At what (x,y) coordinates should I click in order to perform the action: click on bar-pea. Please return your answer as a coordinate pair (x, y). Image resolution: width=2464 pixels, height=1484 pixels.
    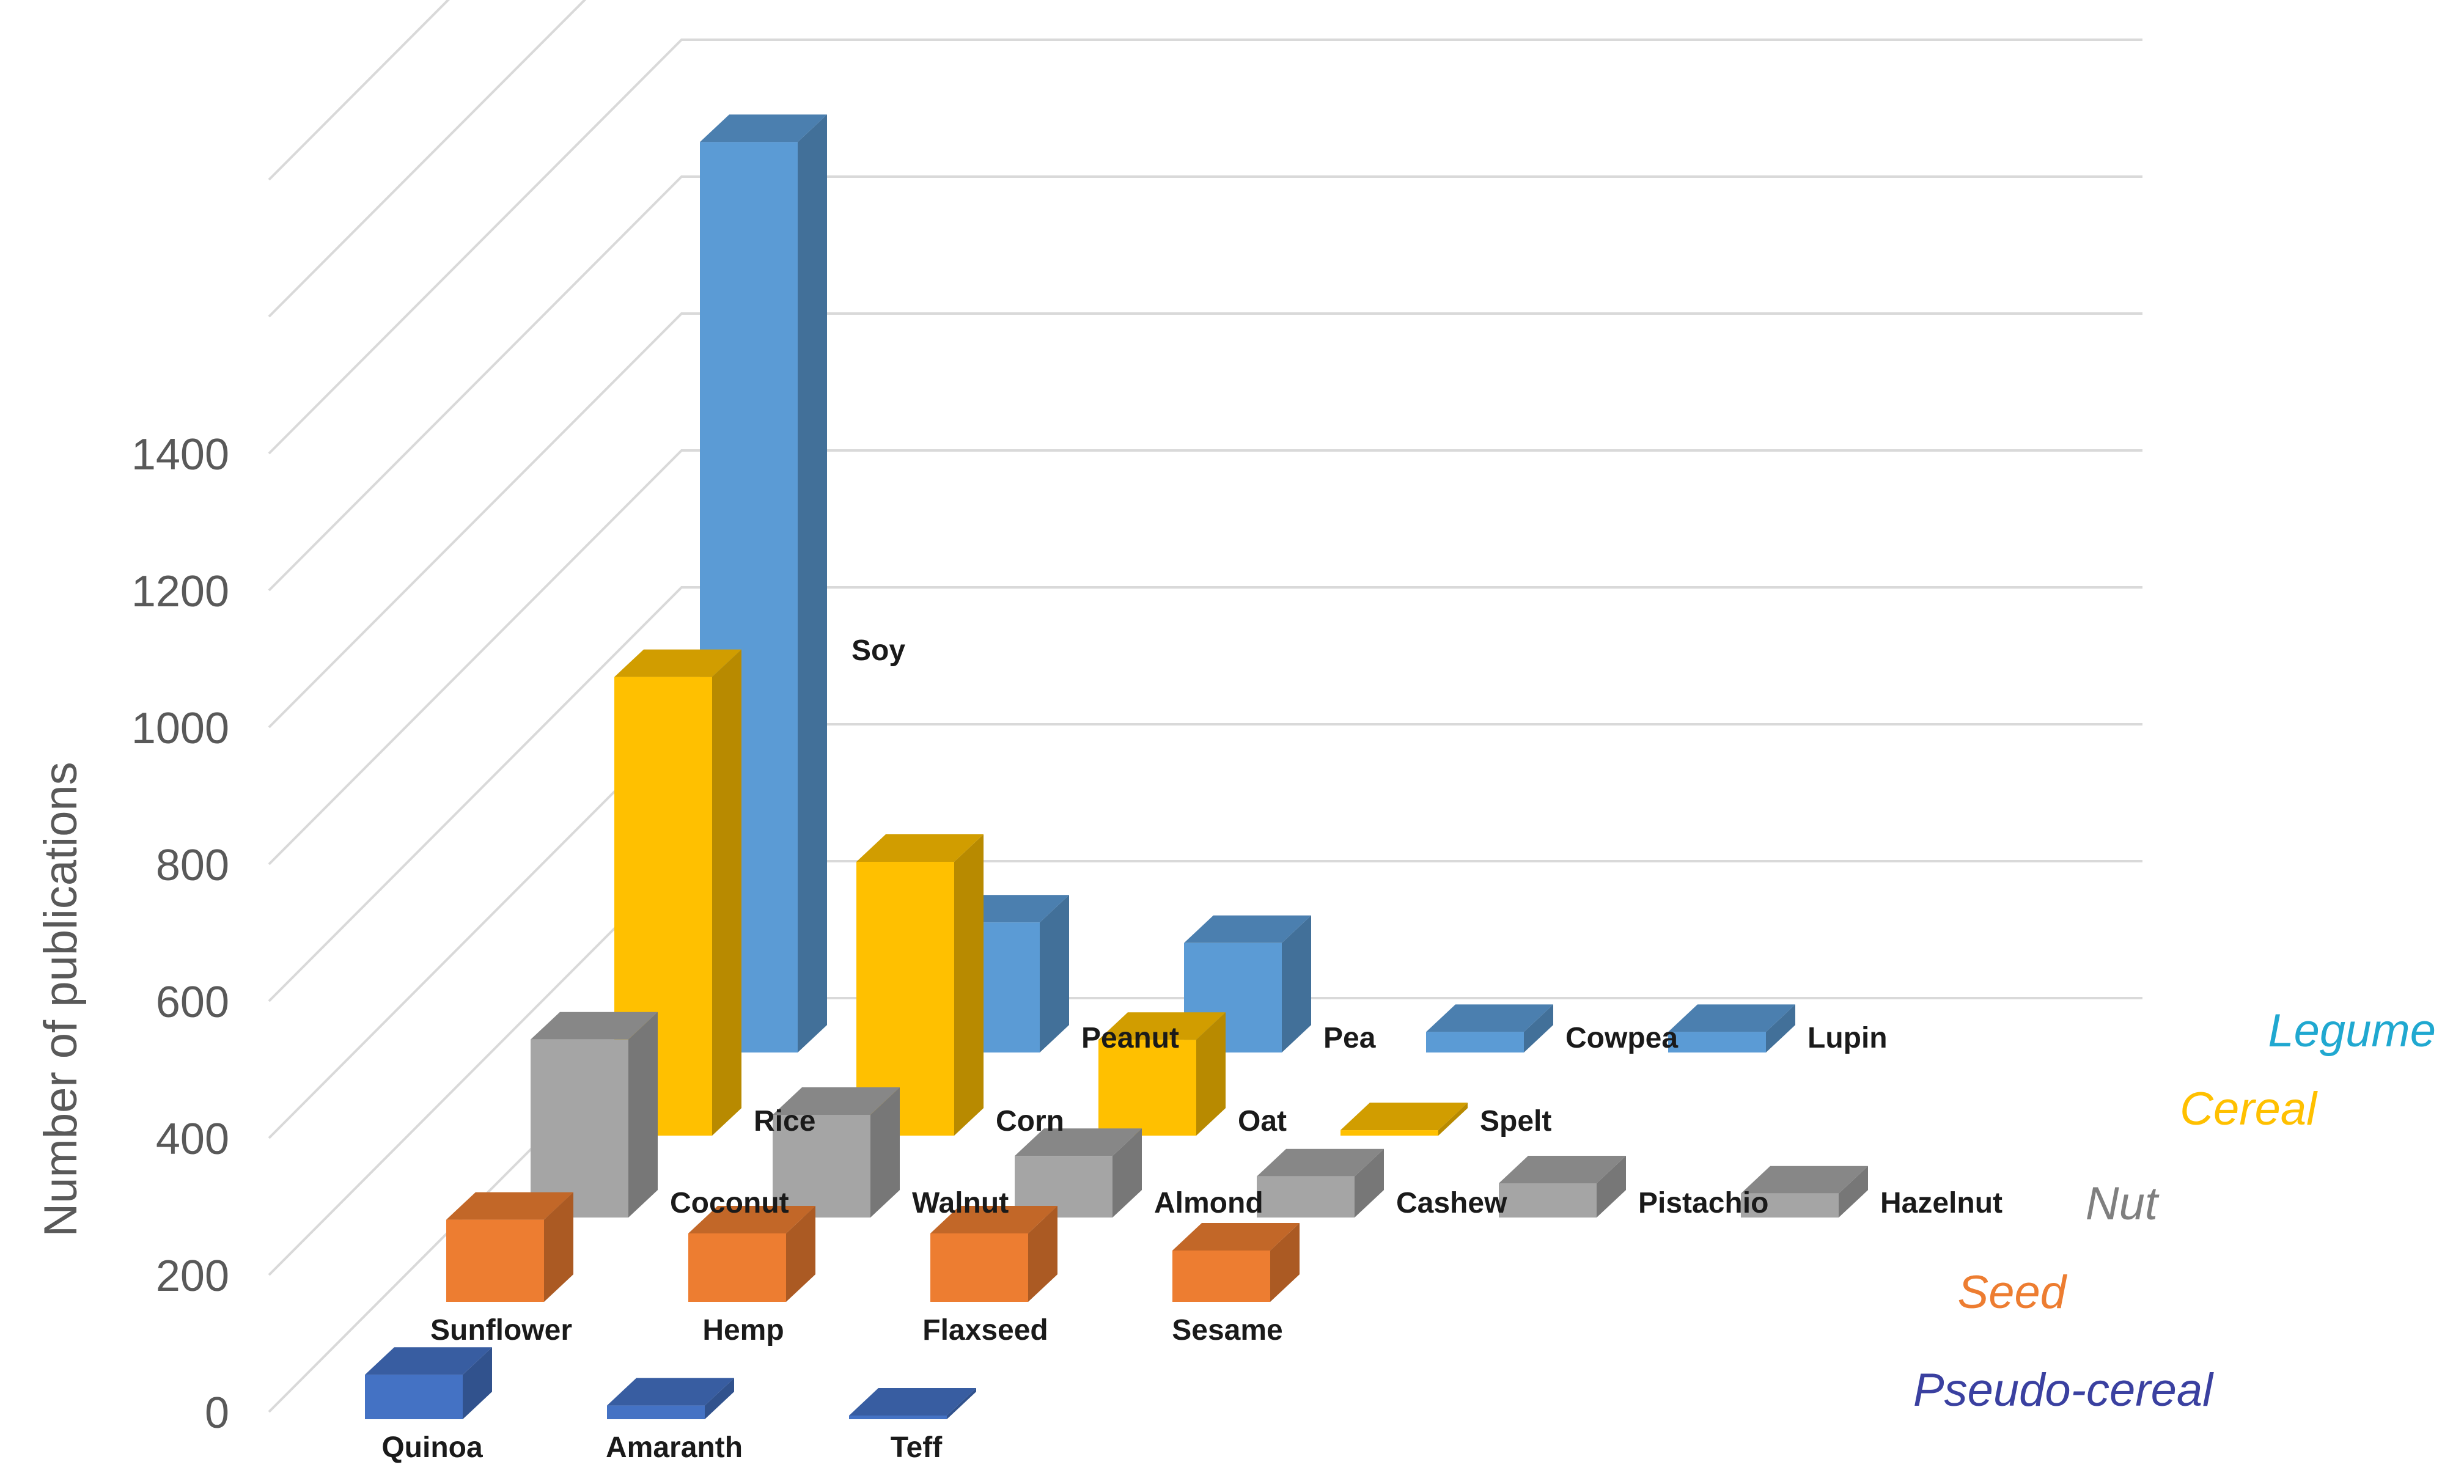
    Looking at the image, I should click on (1247, 983).